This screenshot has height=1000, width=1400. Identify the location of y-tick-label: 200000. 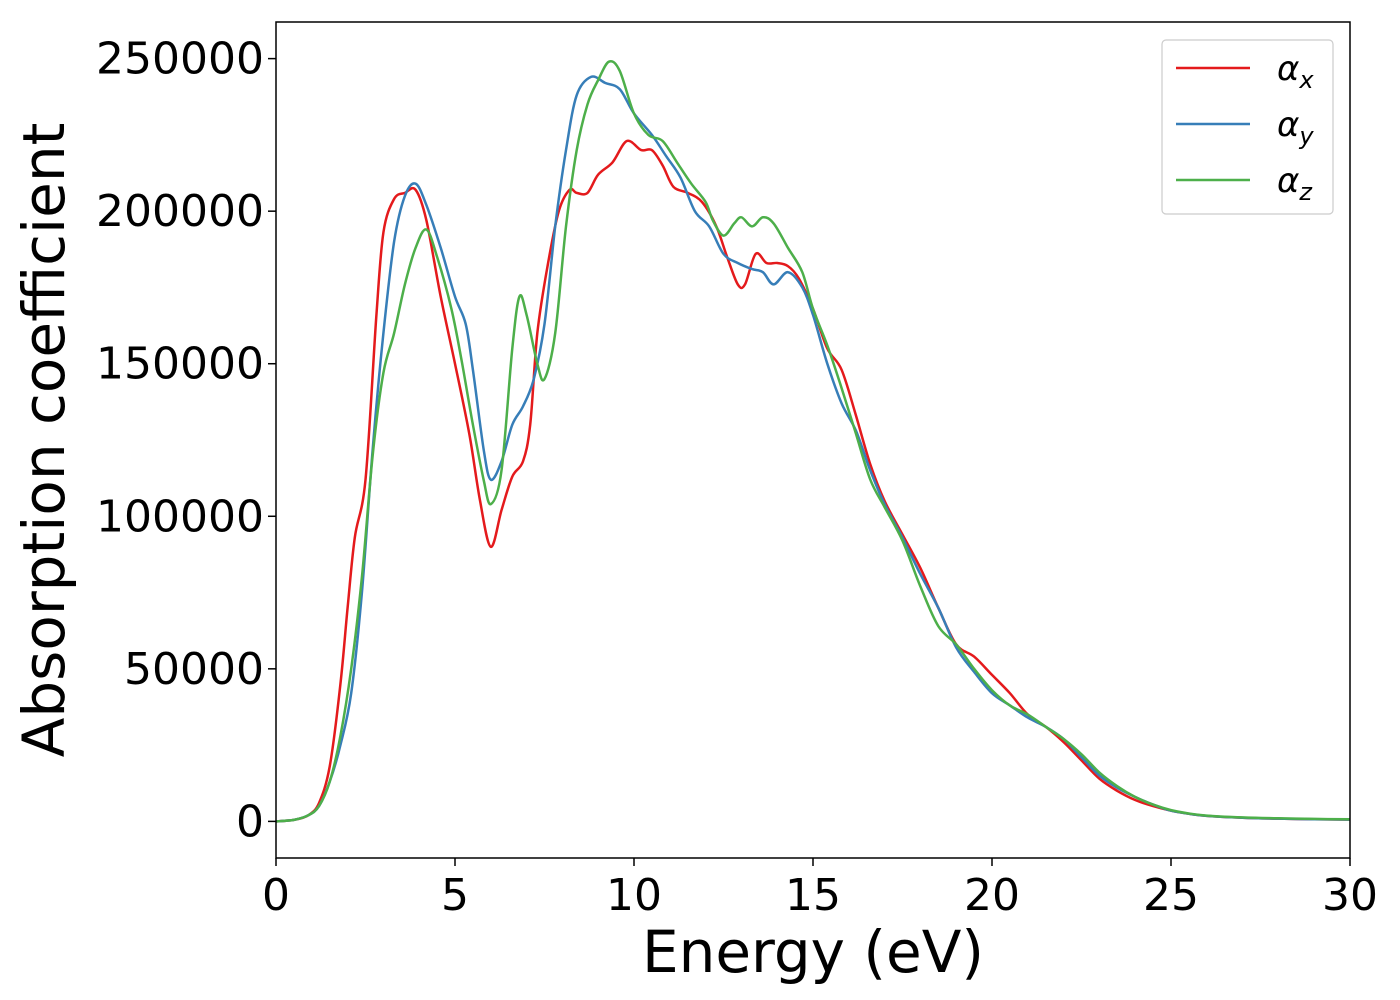
(180, 211).